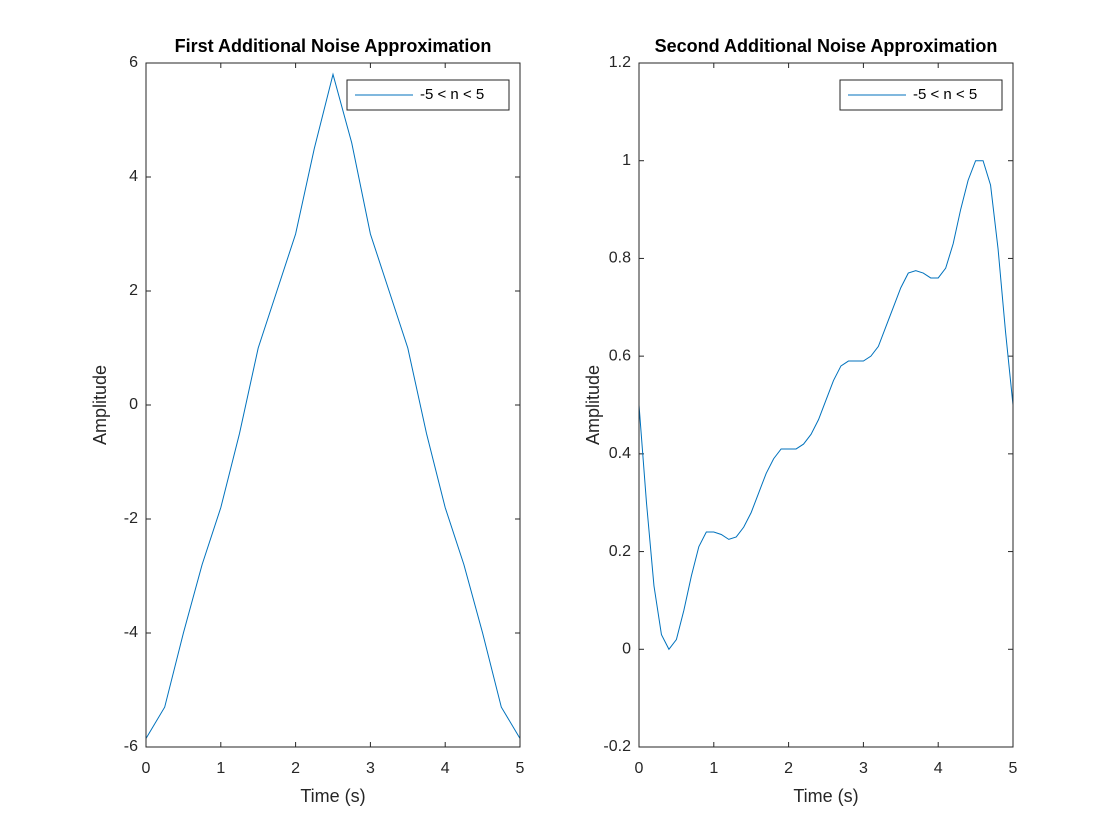 This screenshot has width=1120, height=840. I want to click on y-tick-label: 6, so click(133, 62).